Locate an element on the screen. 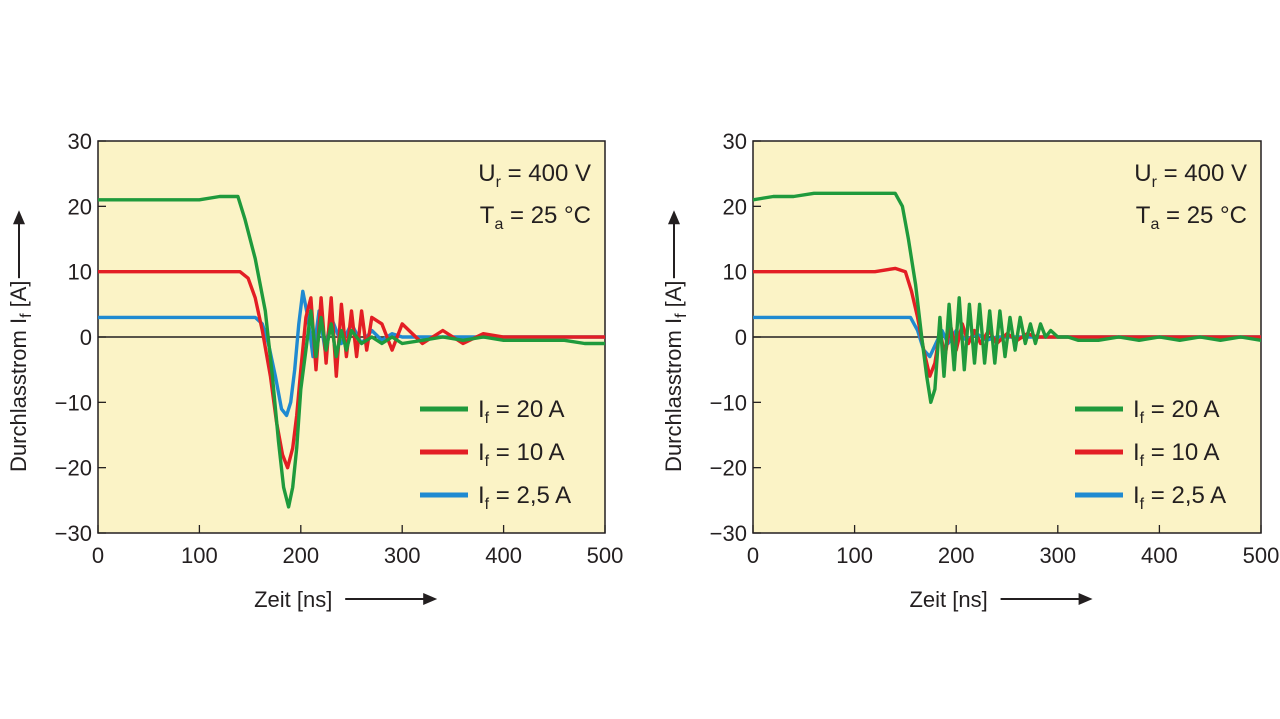  series-group is located at coordinates (1007, 297).